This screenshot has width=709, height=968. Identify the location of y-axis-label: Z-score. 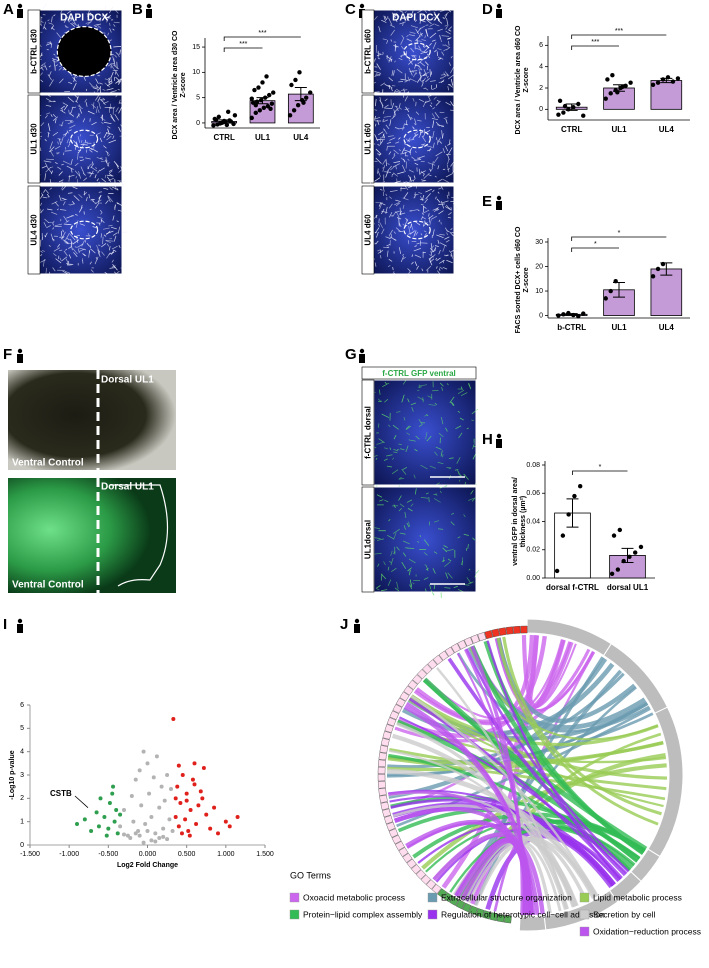
(183, 84).